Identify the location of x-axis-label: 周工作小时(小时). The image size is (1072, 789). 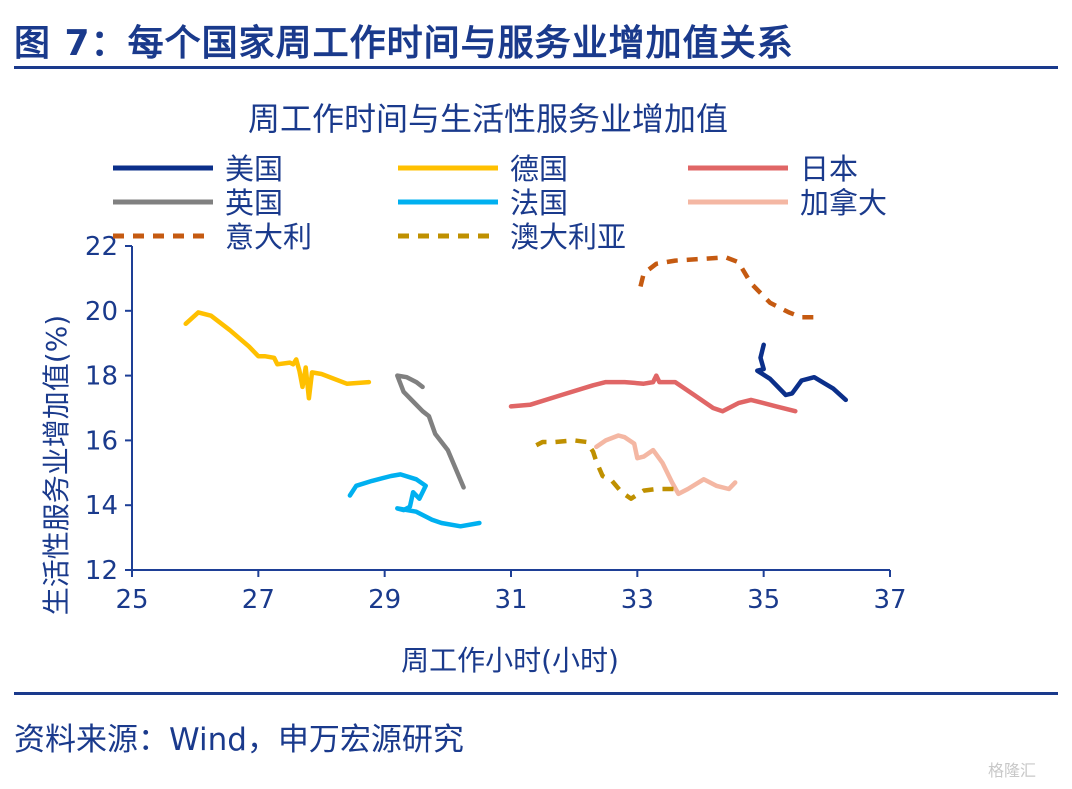
(510, 660).